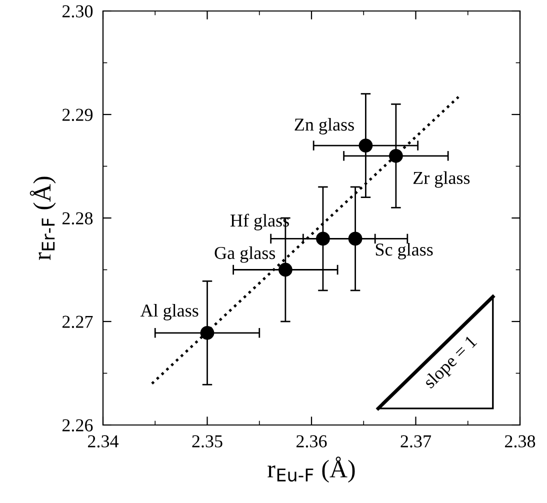  Describe the element at coordinates (77, 322) in the screenshot. I see `y-tick-label: 2.27` at that location.